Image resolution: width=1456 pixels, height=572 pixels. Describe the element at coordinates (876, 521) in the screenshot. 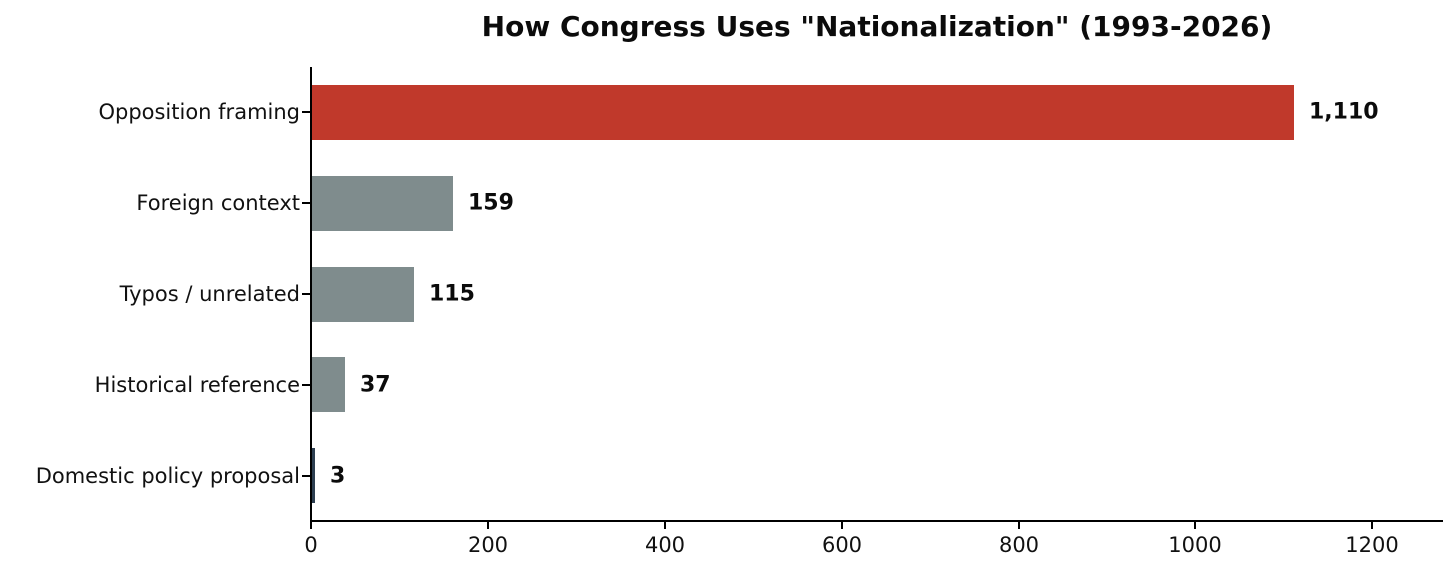

I see `x-axis-line` at that location.